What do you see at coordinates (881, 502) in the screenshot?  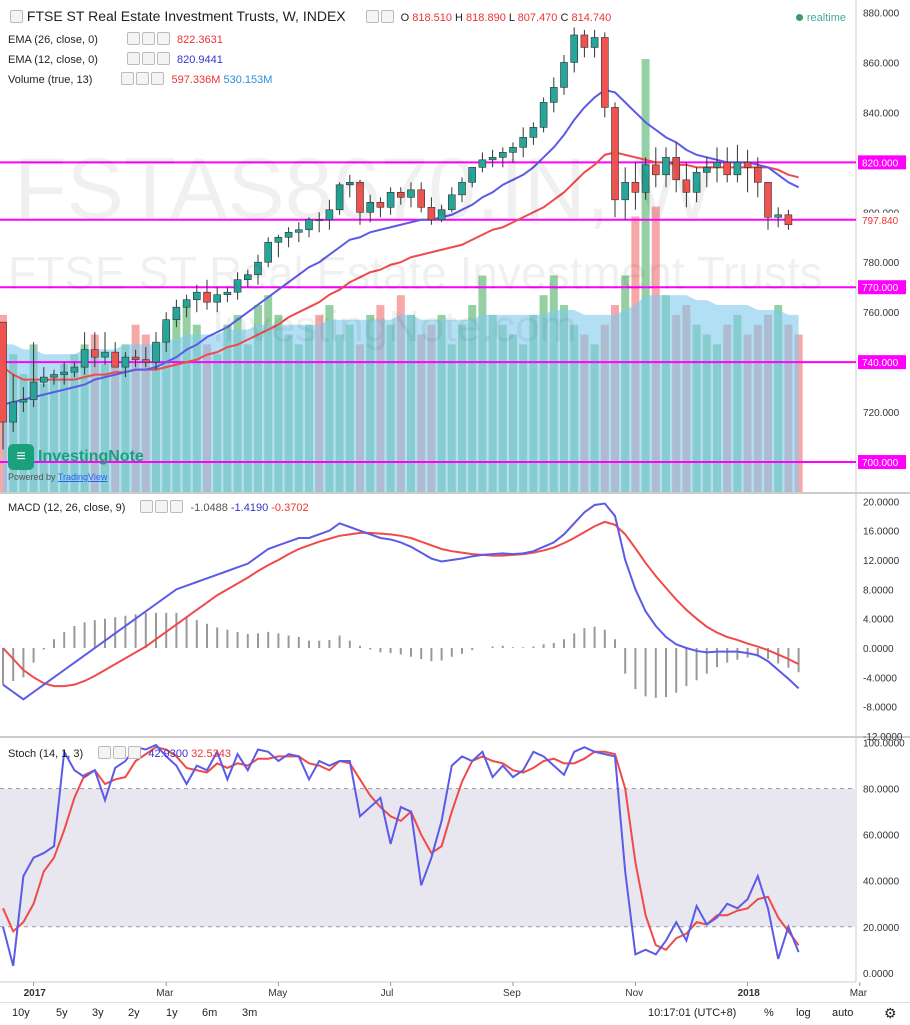 I see `macd-tick-label: 20.0000` at bounding box center [881, 502].